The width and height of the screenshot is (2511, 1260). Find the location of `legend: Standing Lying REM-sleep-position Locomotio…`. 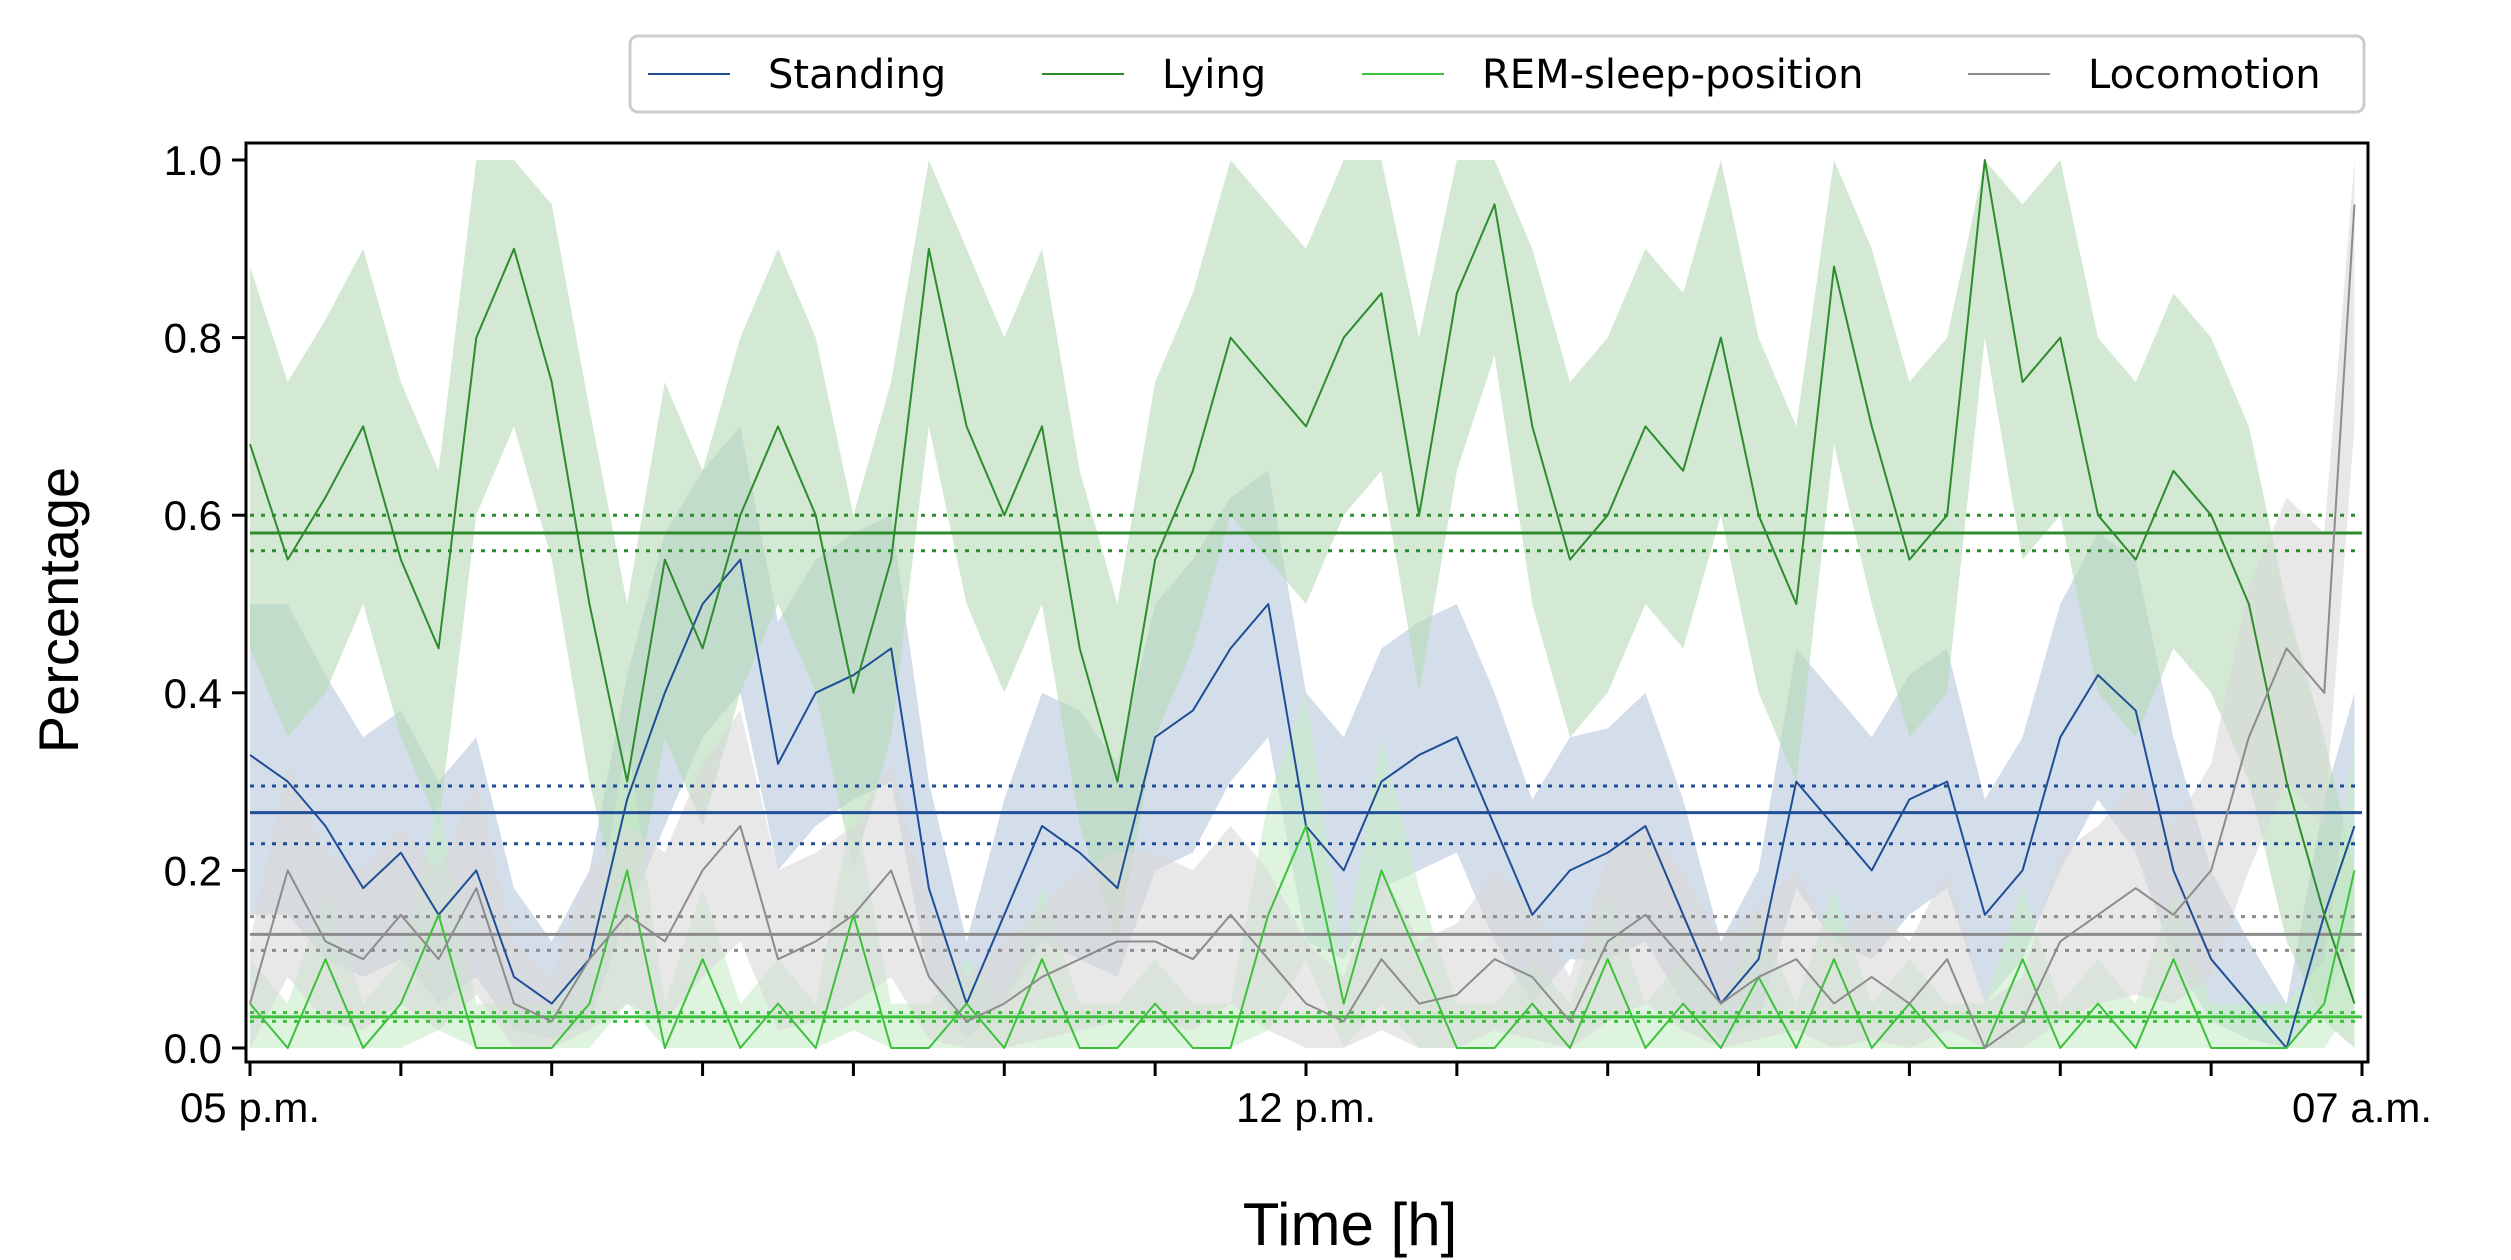

legend: Standing Lying REM-sleep-position Locomotio… is located at coordinates (1497, 74).